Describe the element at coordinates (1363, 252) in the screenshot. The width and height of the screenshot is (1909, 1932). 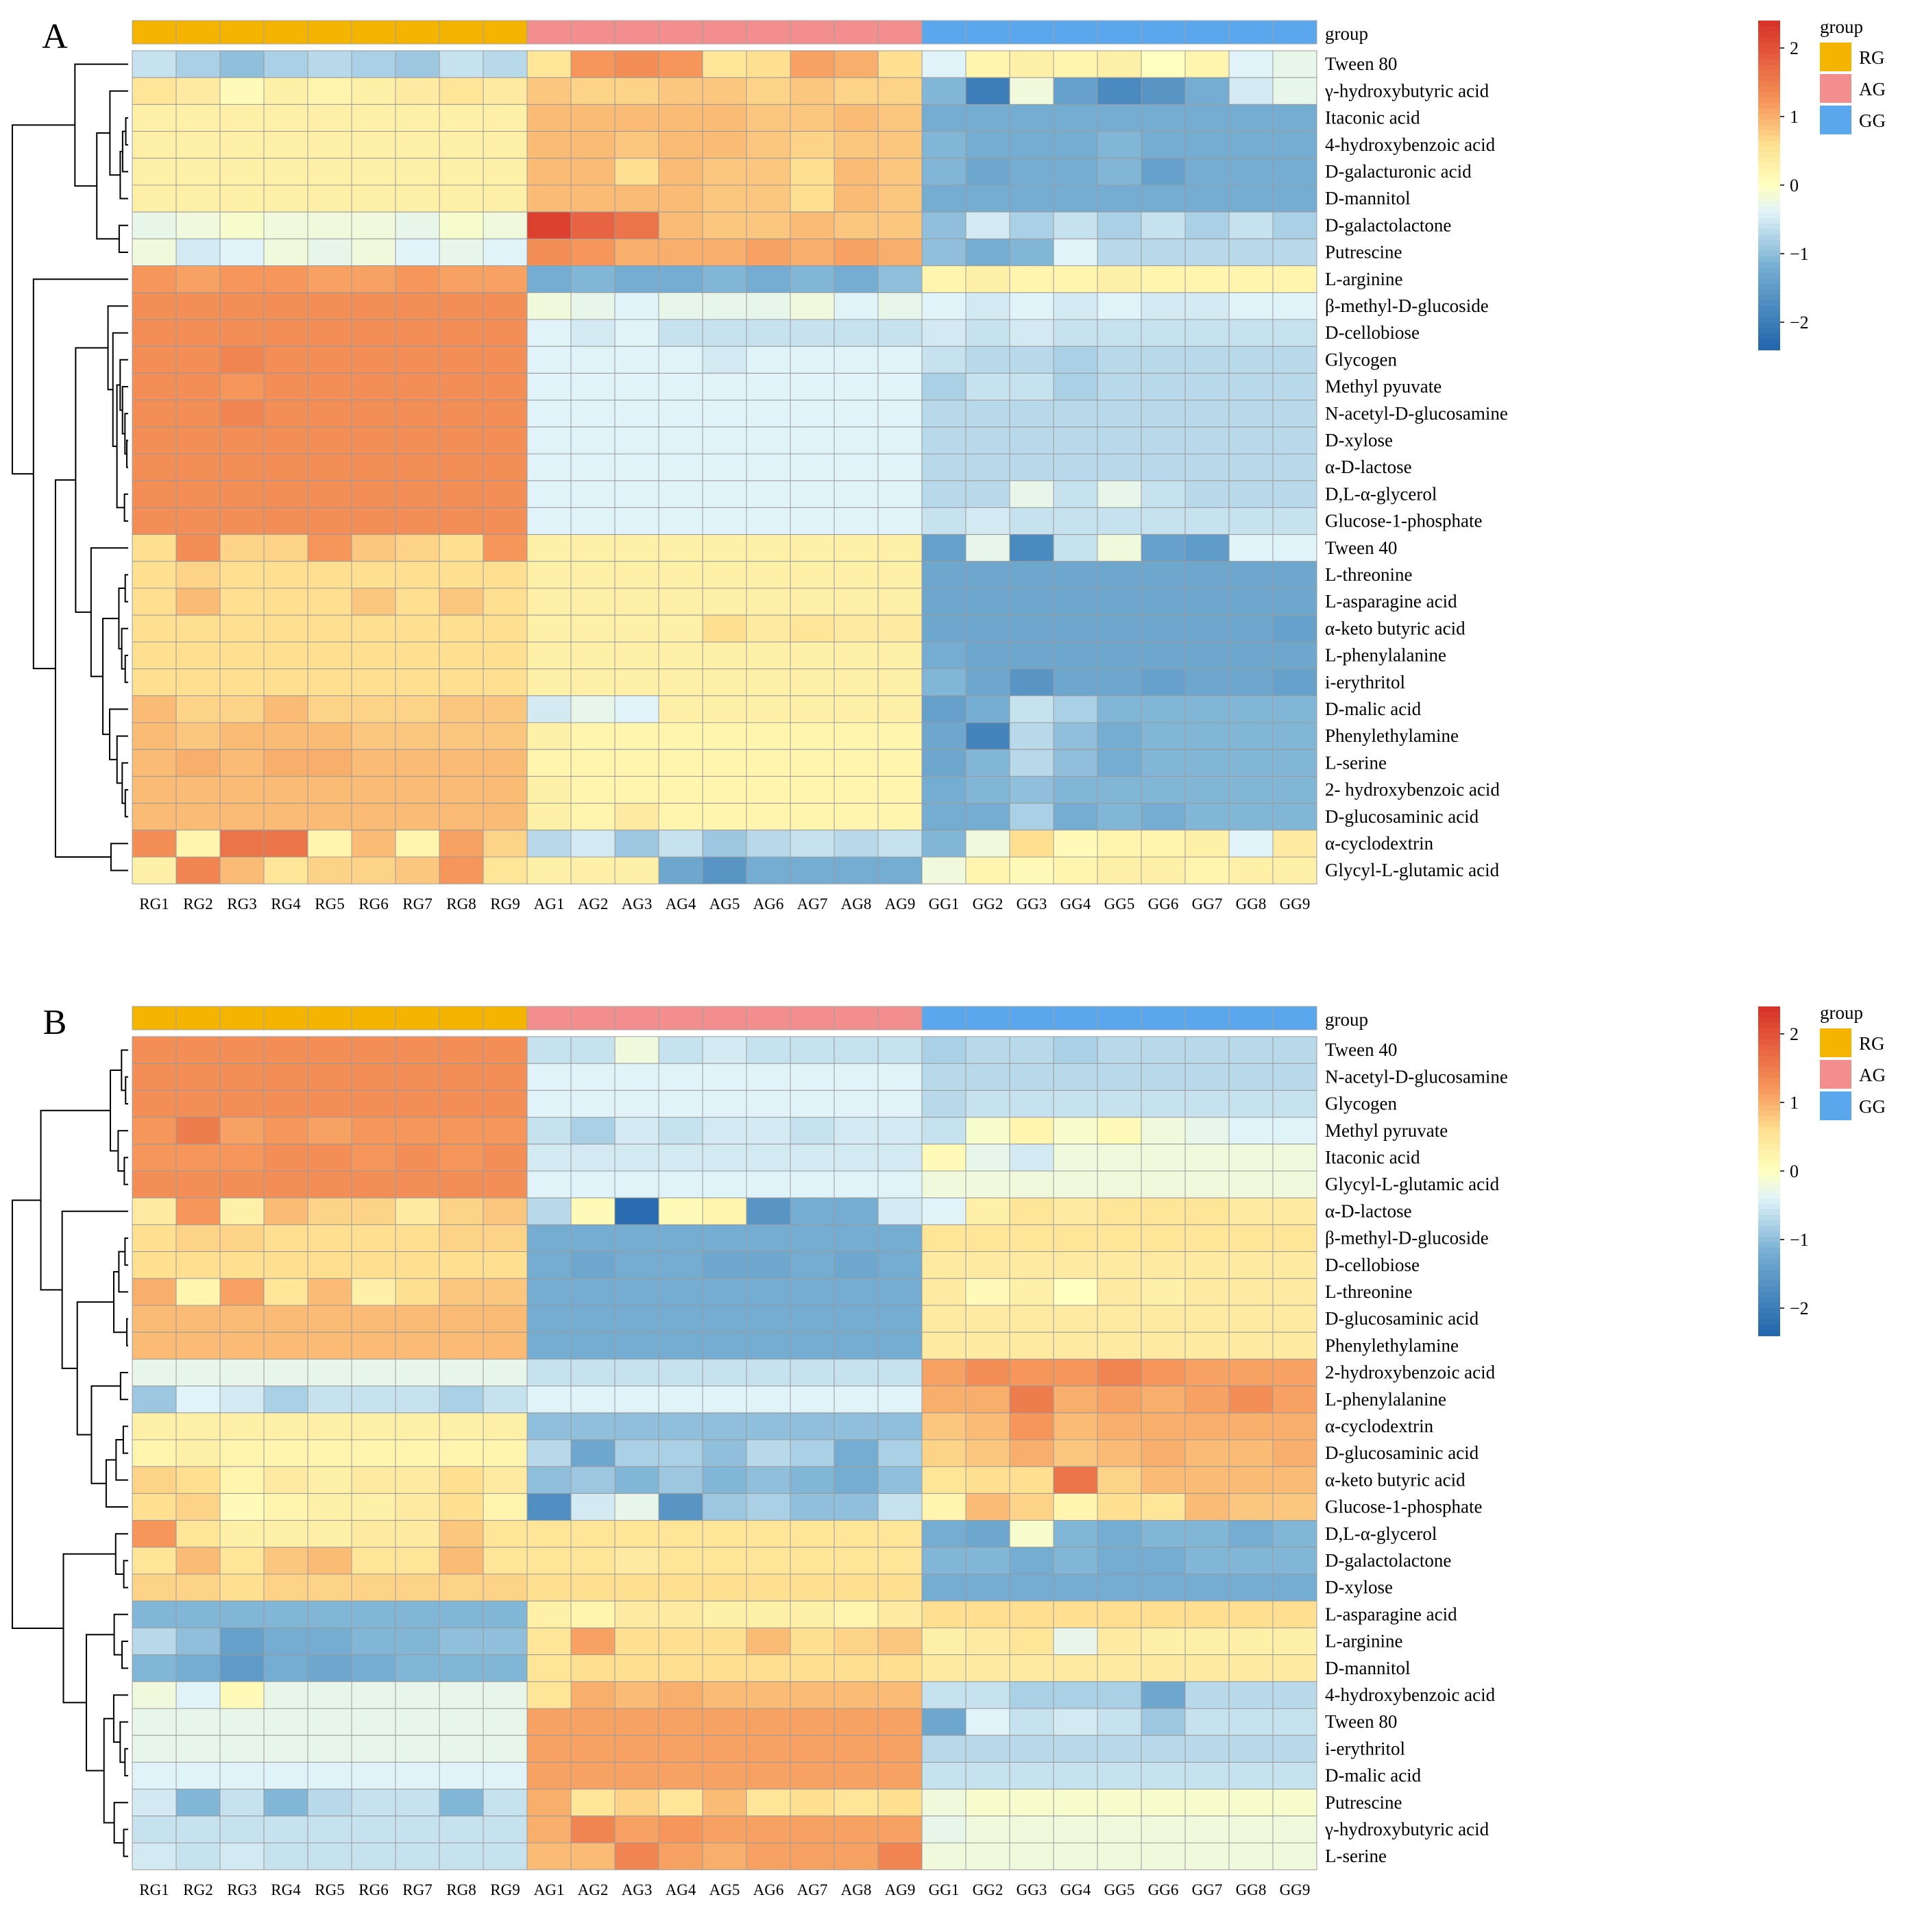
I see `row-label: Putrescine` at that location.